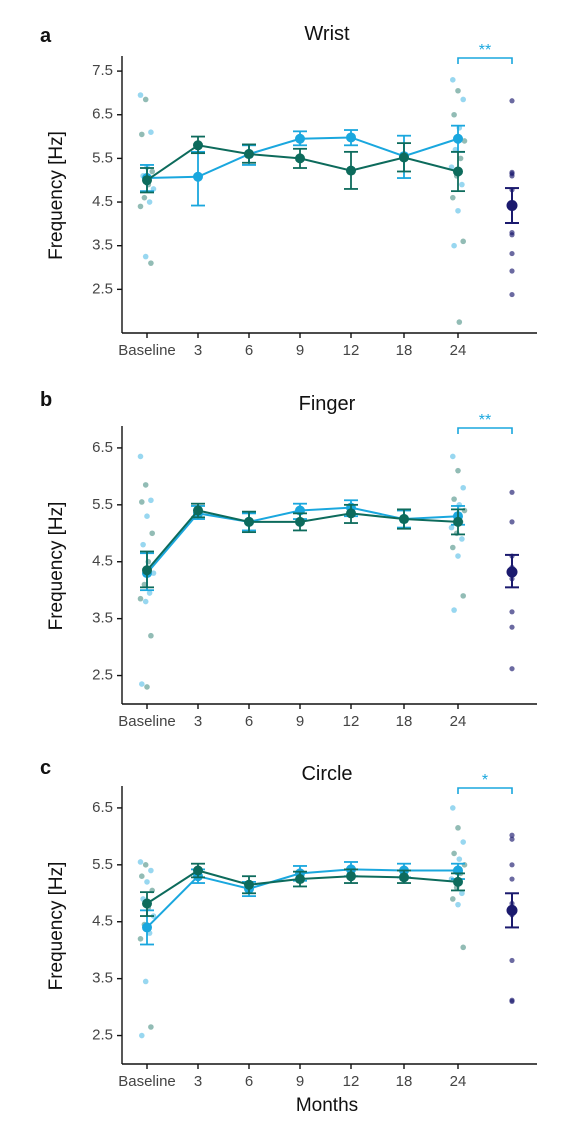 This screenshot has width=568, height=1121. What do you see at coordinates (102, 114) in the screenshot?
I see `y-tick-label: 6.5` at bounding box center [102, 114].